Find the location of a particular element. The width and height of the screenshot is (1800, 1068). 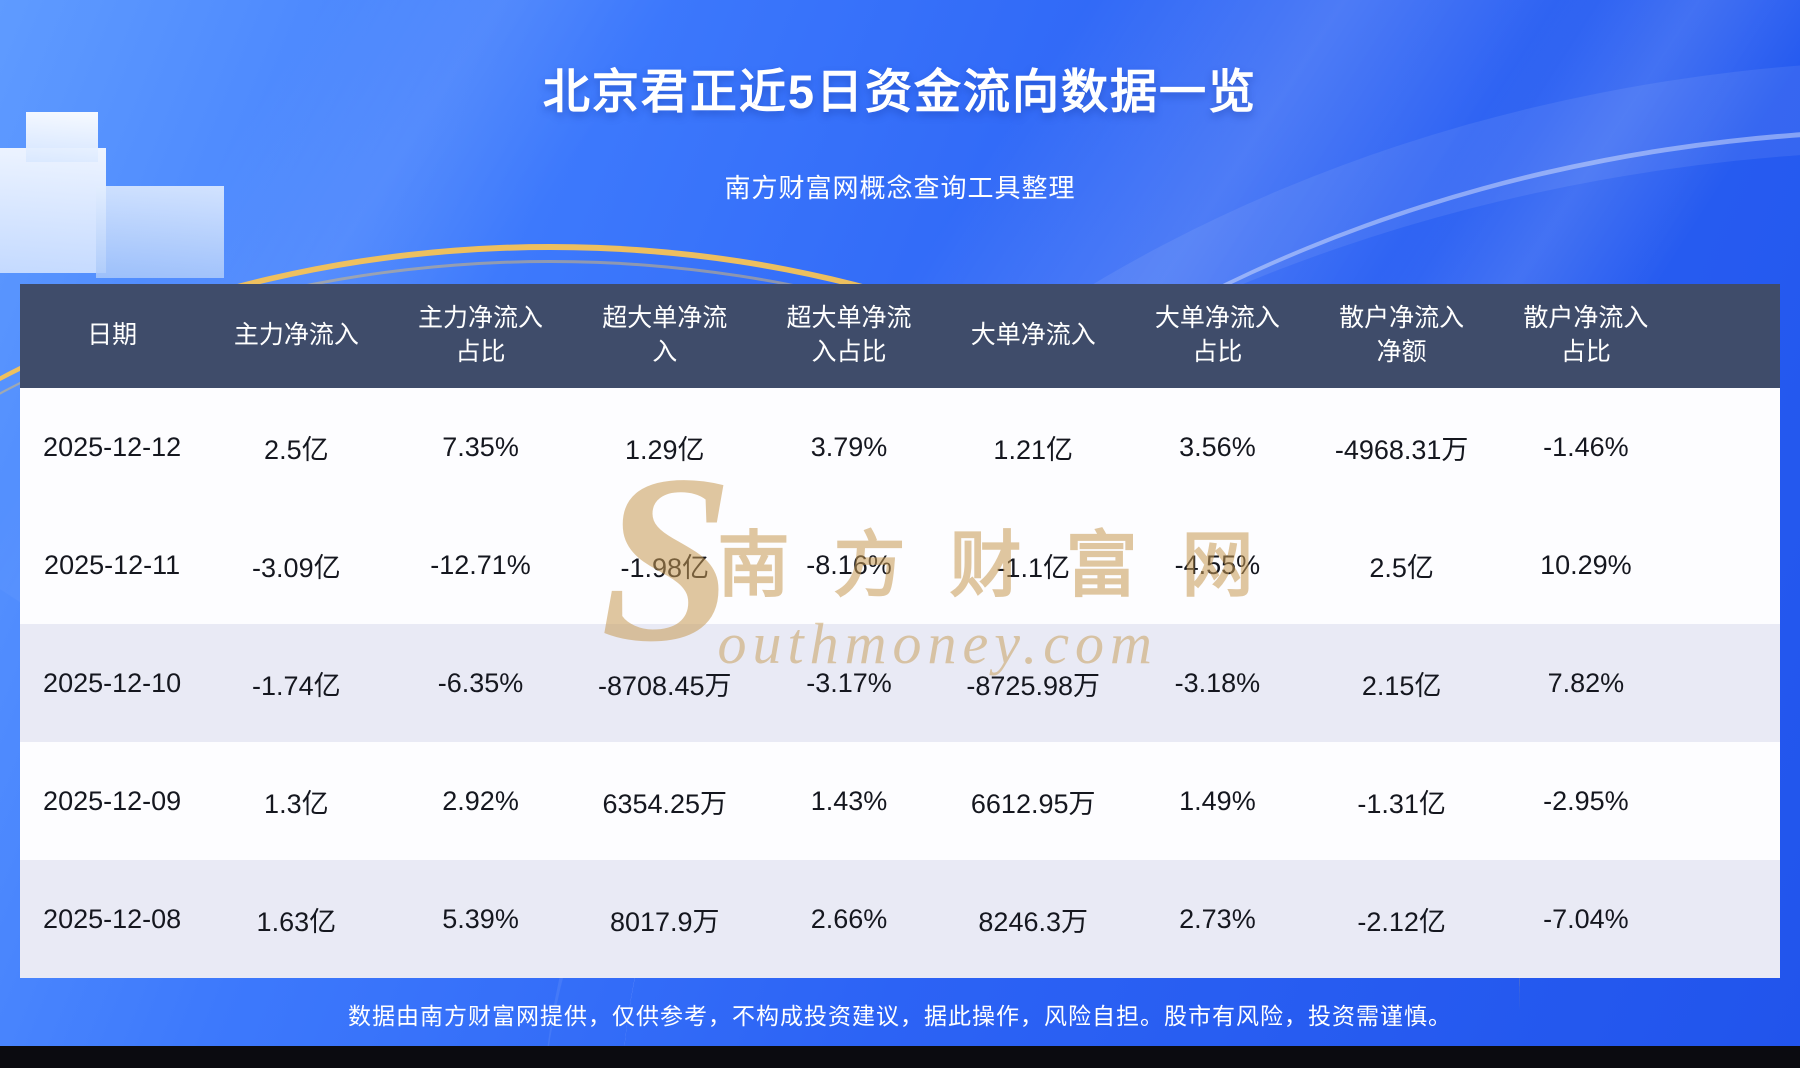

value-cell: -1.74亿 is located at coordinates (296, 685).